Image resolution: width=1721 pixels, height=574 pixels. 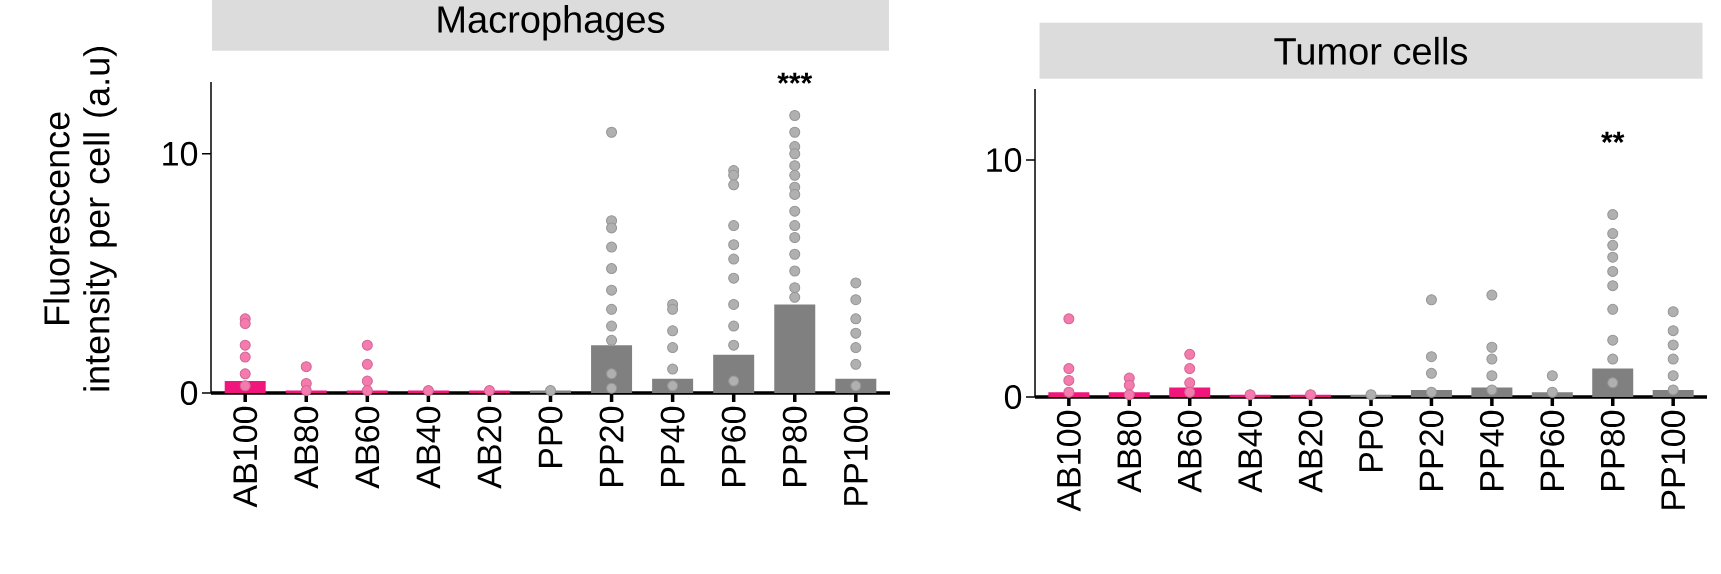 What do you see at coordinates (1371, 50) in the screenshot?
I see `chart-title: Tumor cells` at bounding box center [1371, 50].